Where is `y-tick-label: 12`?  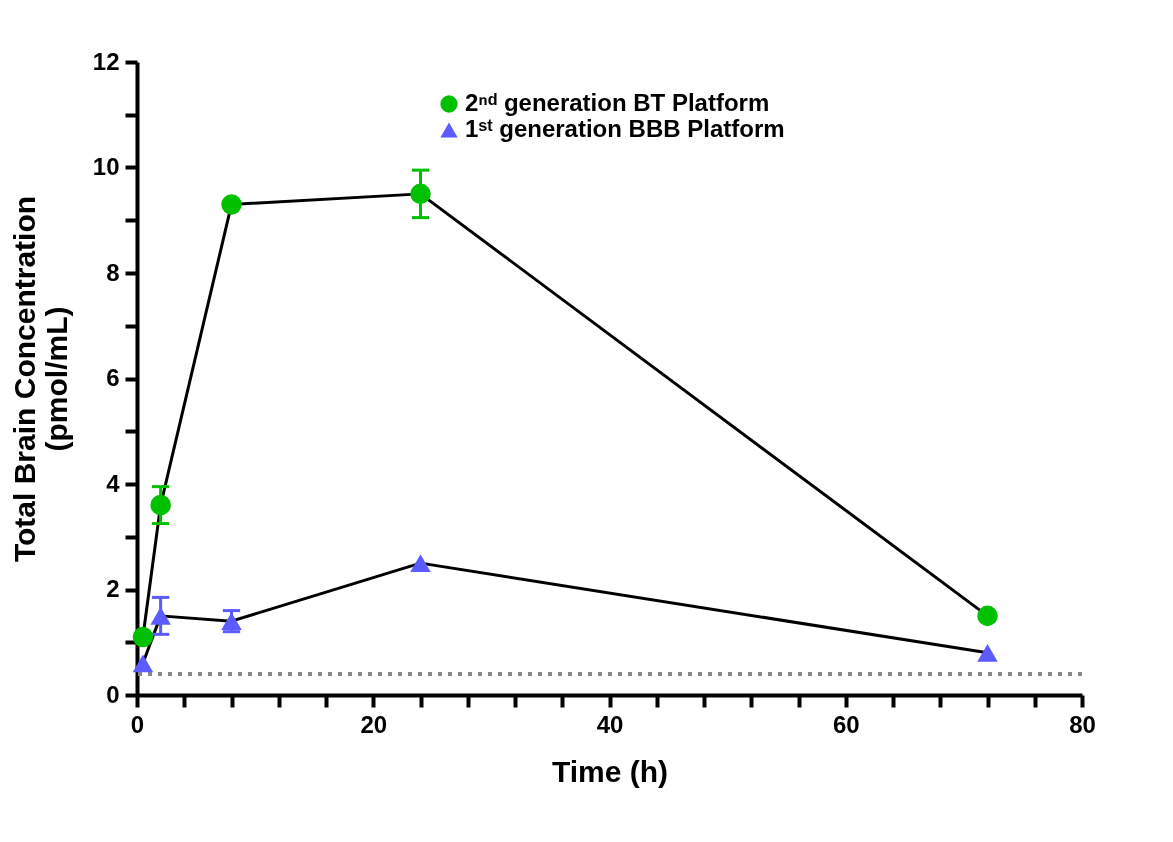 y-tick-label: 12 is located at coordinates (106, 61).